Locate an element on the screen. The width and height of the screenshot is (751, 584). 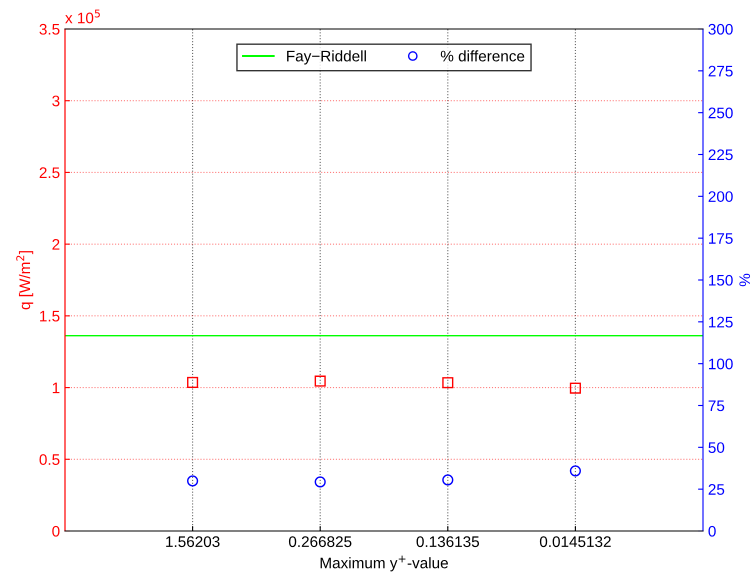
x-axis-title: Maximum y$^{+}$-value is located at coordinates (384, 564).